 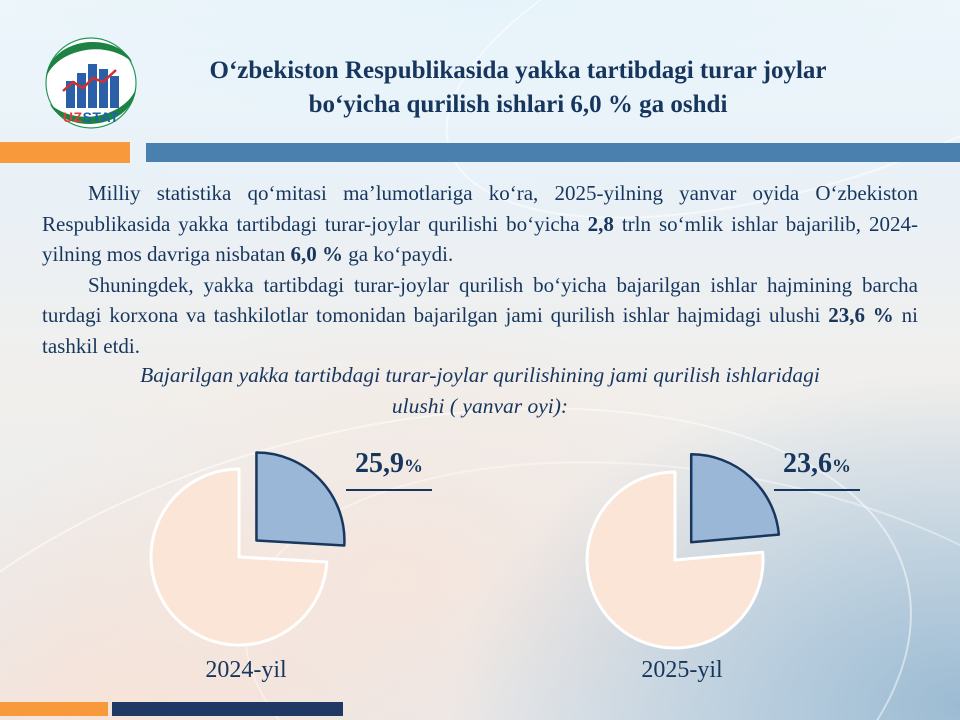 What do you see at coordinates (227, 709) in the screenshot?
I see `footer-accent-bar-navy` at bounding box center [227, 709].